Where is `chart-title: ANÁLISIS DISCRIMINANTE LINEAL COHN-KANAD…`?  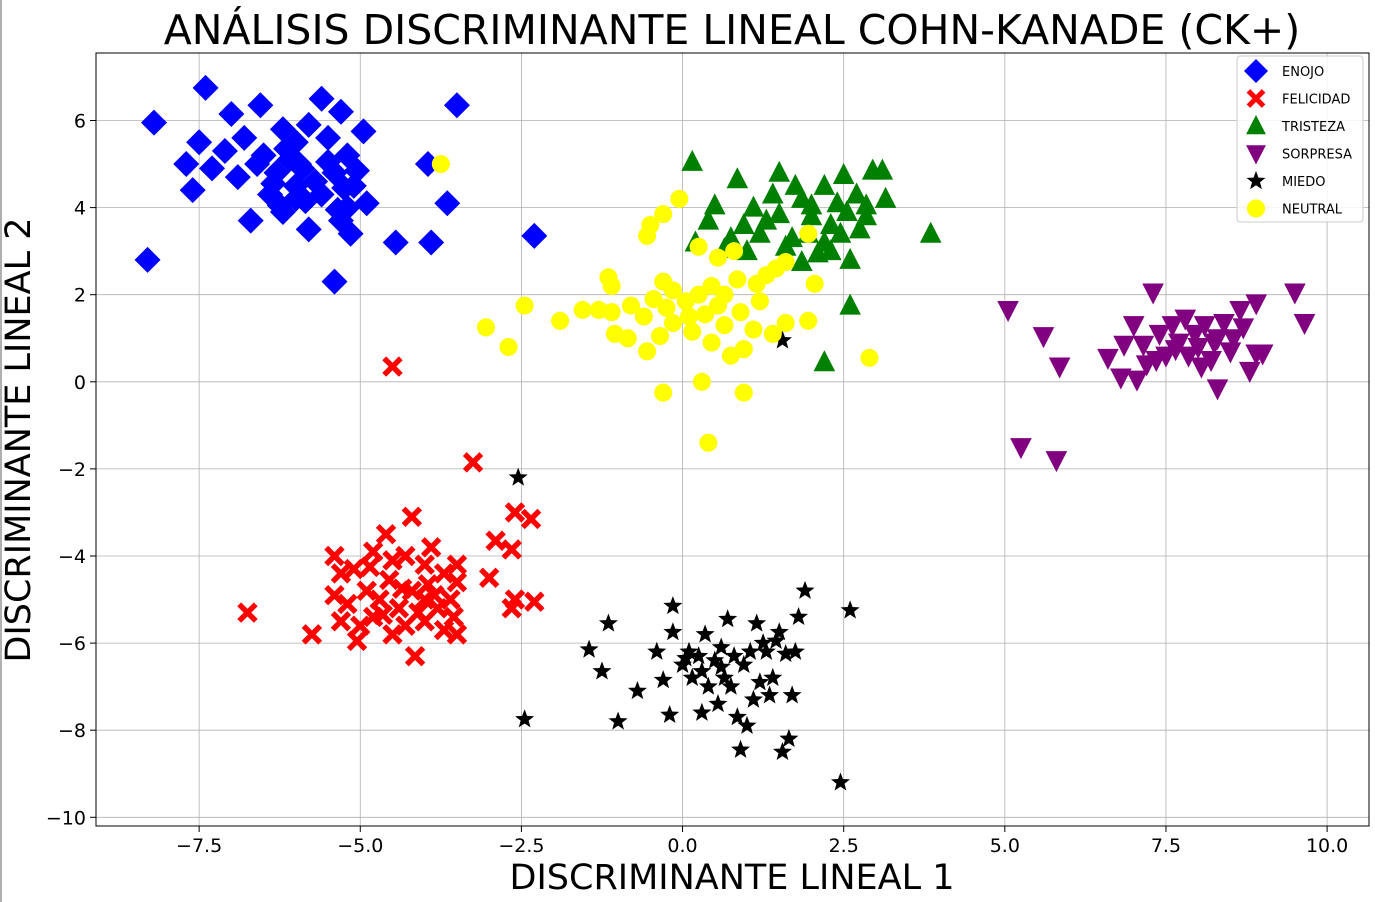
chart-title: ANÁLISIS DISCRIMINANTE LINEAL COHN-KANAD… is located at coordinates (732, 30).